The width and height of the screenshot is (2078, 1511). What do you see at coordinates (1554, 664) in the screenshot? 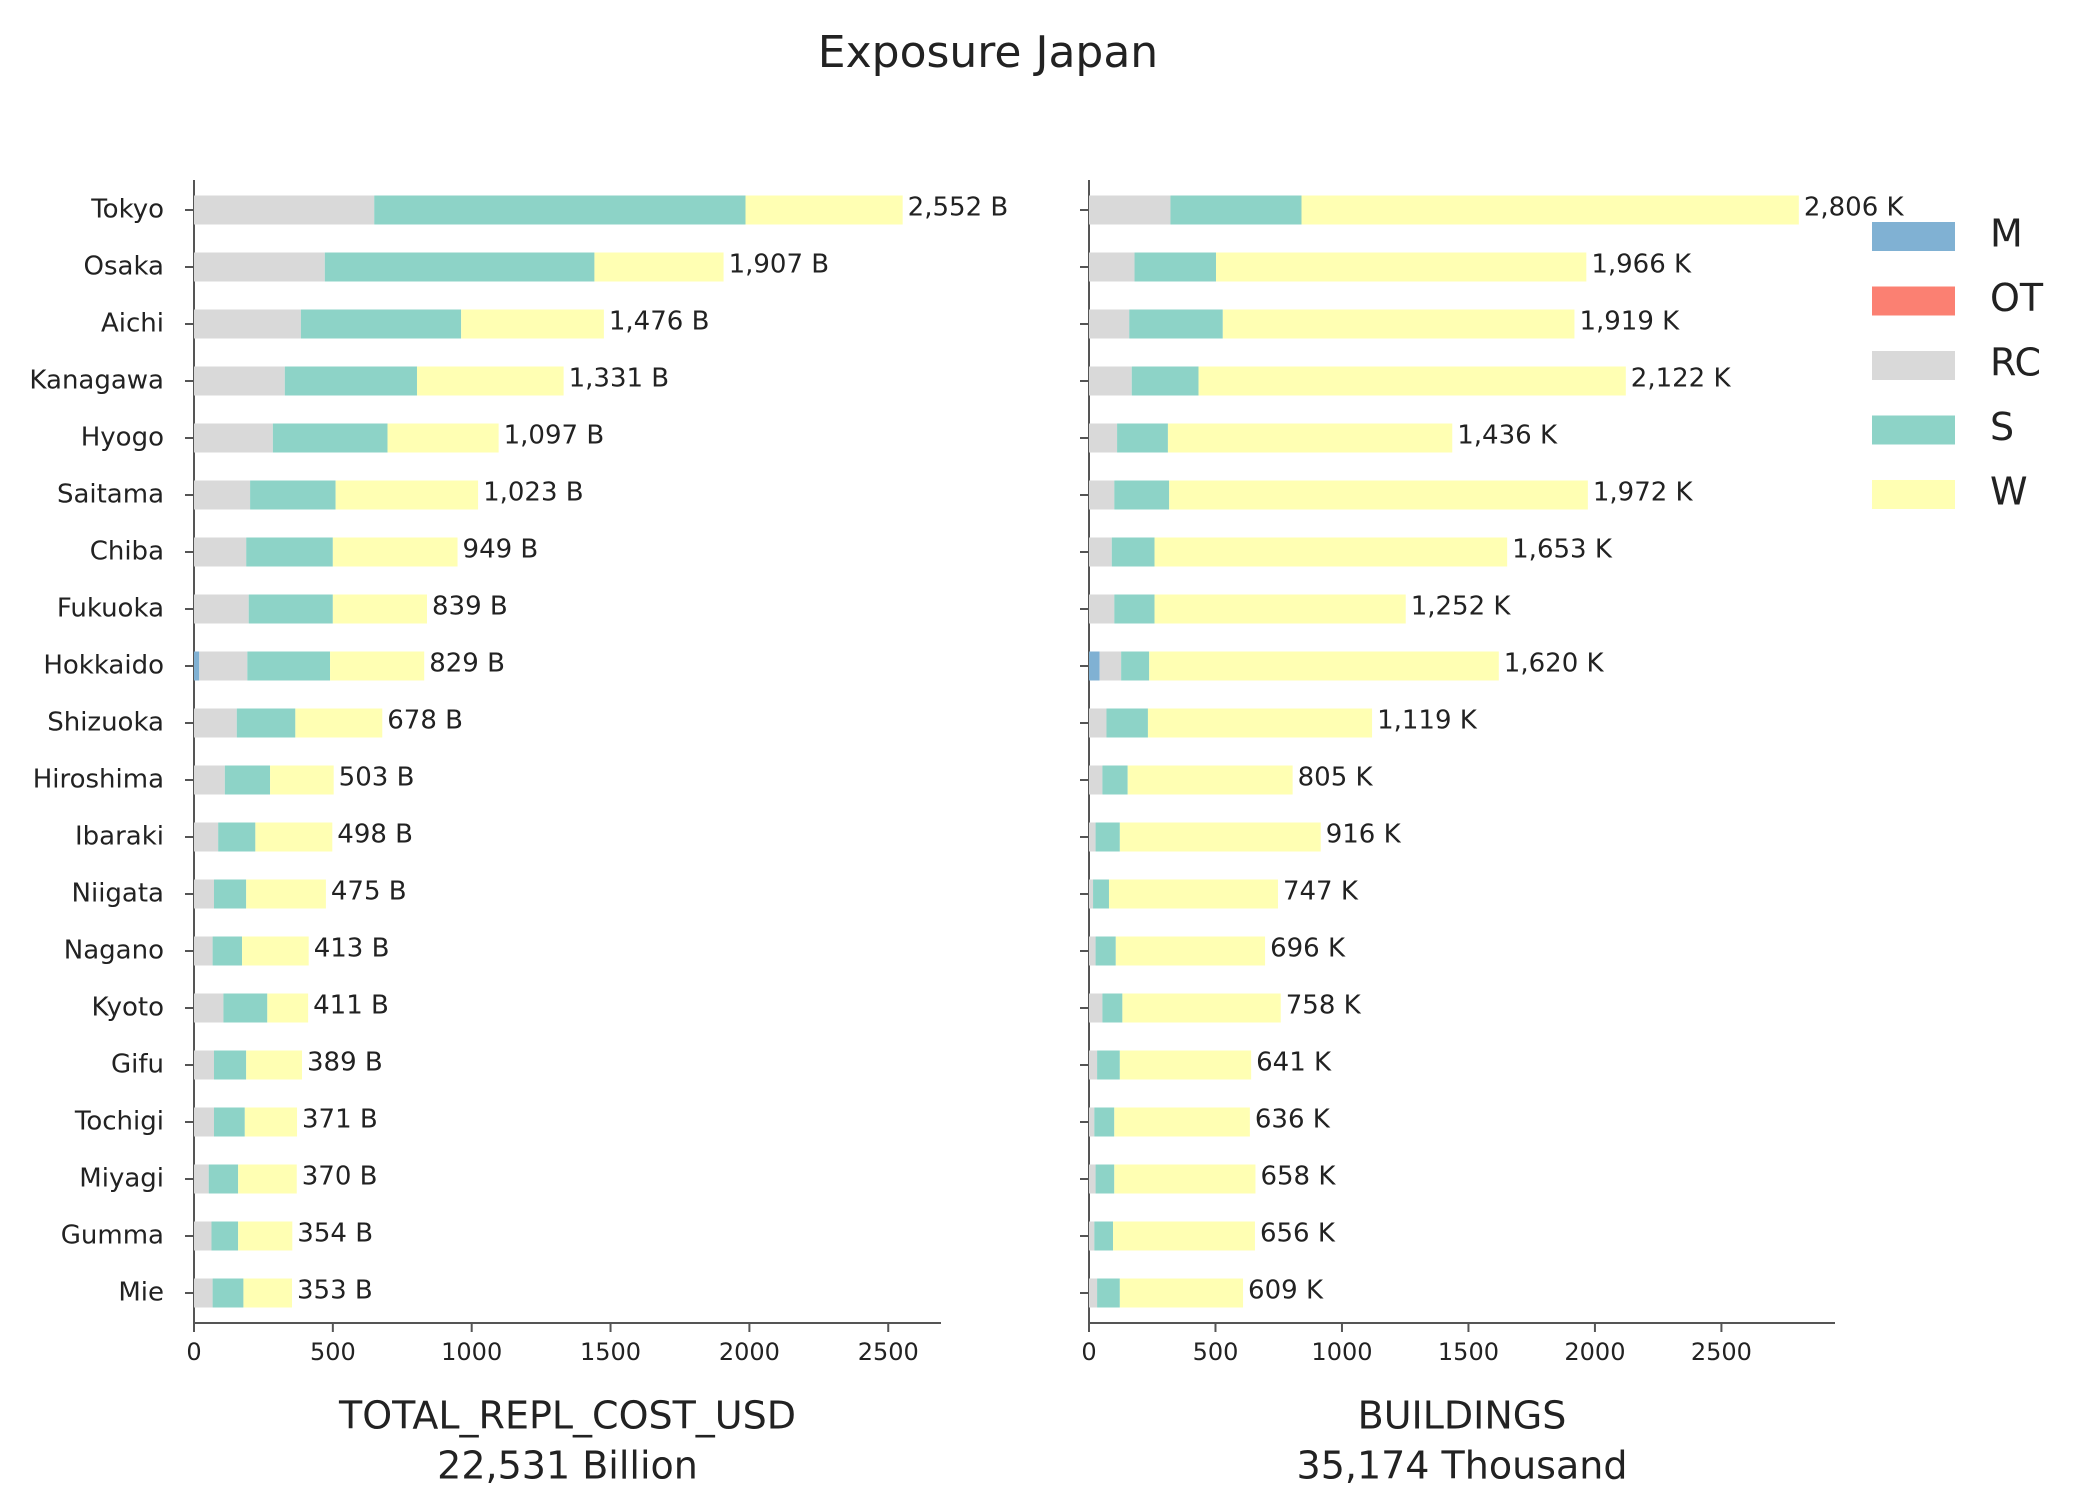
I see `value-label: 1,620 K` at bounding box center [1554, 664].